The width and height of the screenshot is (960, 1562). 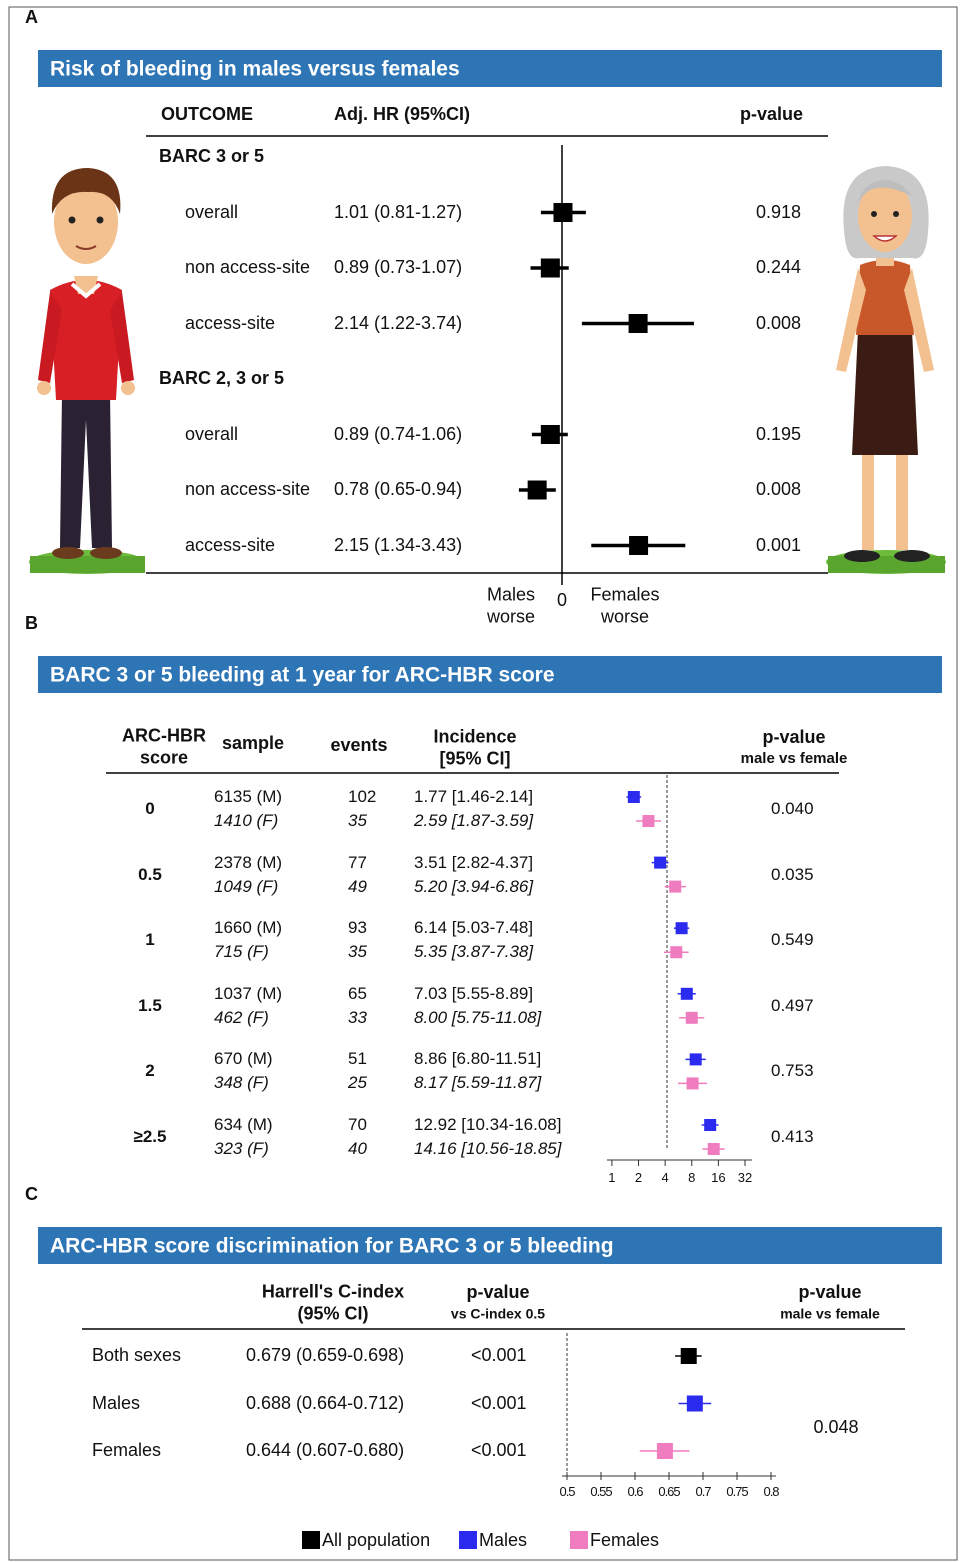 What do you see at coordinates (601, 1492) in the screenshot?
I see `x-tick-label: 0.55` at bounding box center [601, 1492].